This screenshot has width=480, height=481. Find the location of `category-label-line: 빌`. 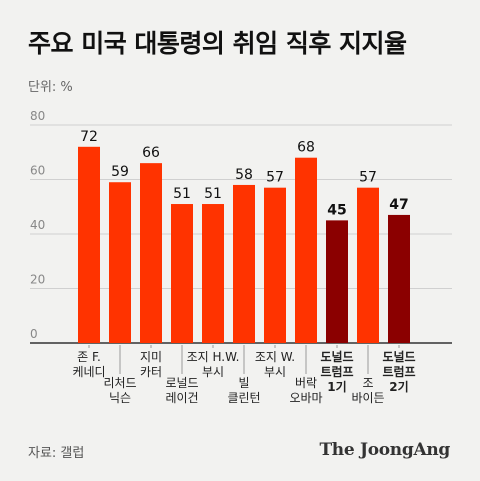

category-label-line: 빌 is located at coordinates (243, 383).